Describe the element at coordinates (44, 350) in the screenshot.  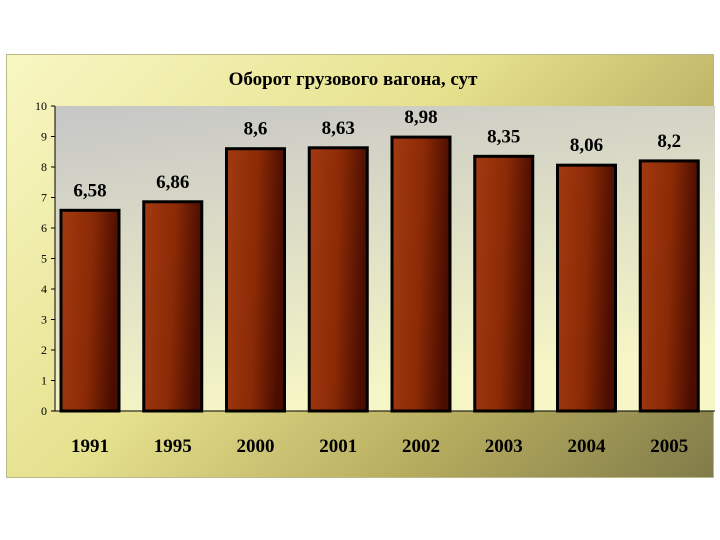
I see `y-tick-label: 2` at that location.